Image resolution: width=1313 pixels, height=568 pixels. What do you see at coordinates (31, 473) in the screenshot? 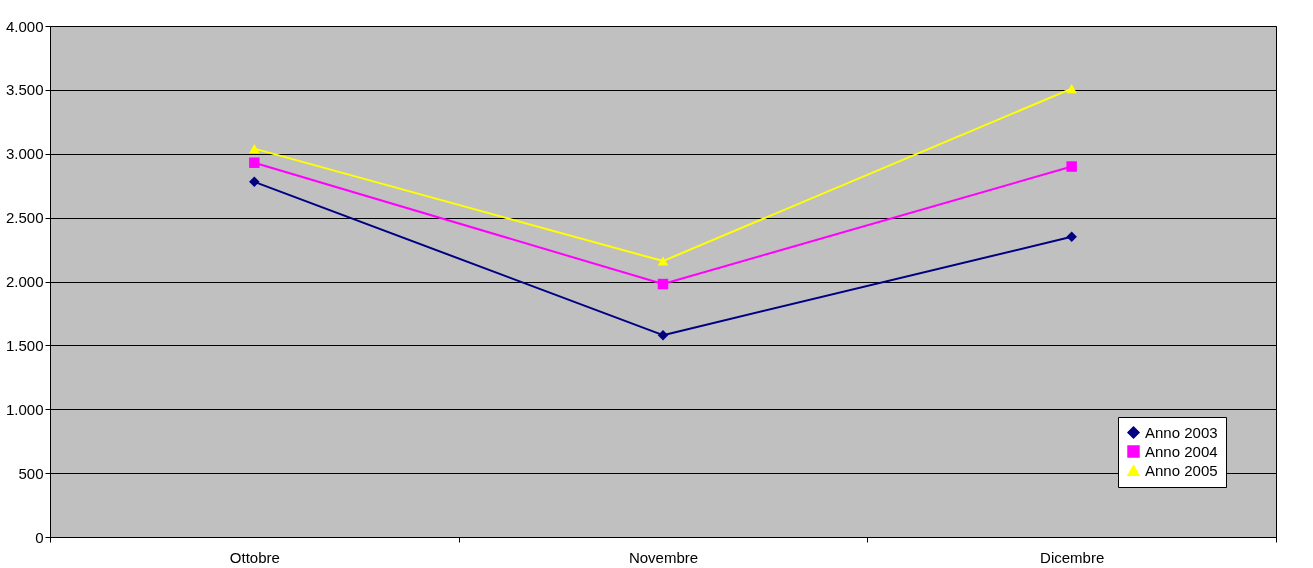
I see `y-tick-label: 500` at bounding box center [31, 473].